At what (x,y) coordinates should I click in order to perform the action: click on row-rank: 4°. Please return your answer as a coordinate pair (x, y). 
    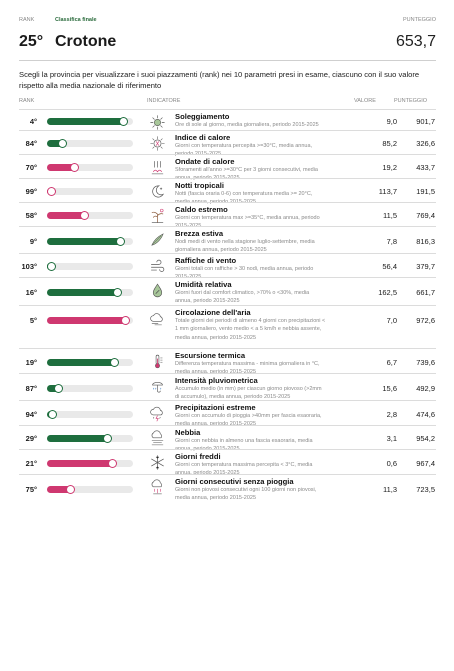
    Looking at the image, I should click on (33, 121).